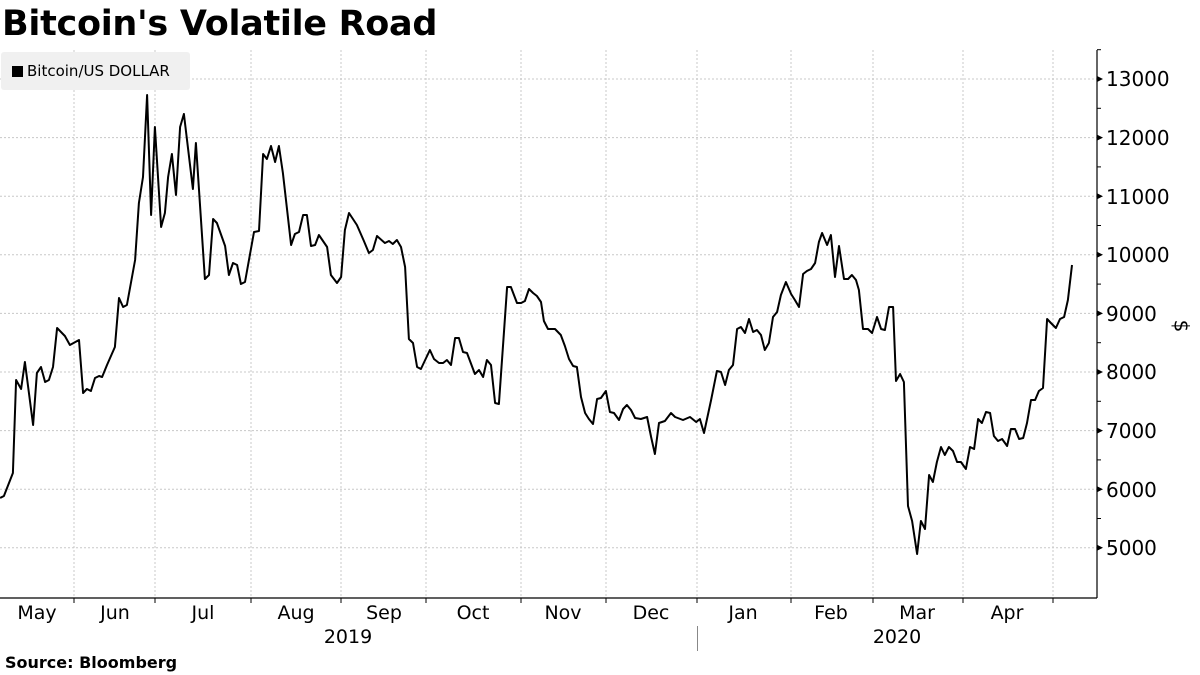  I want to click on y-tick-label: 10000, so click(1138, 255).